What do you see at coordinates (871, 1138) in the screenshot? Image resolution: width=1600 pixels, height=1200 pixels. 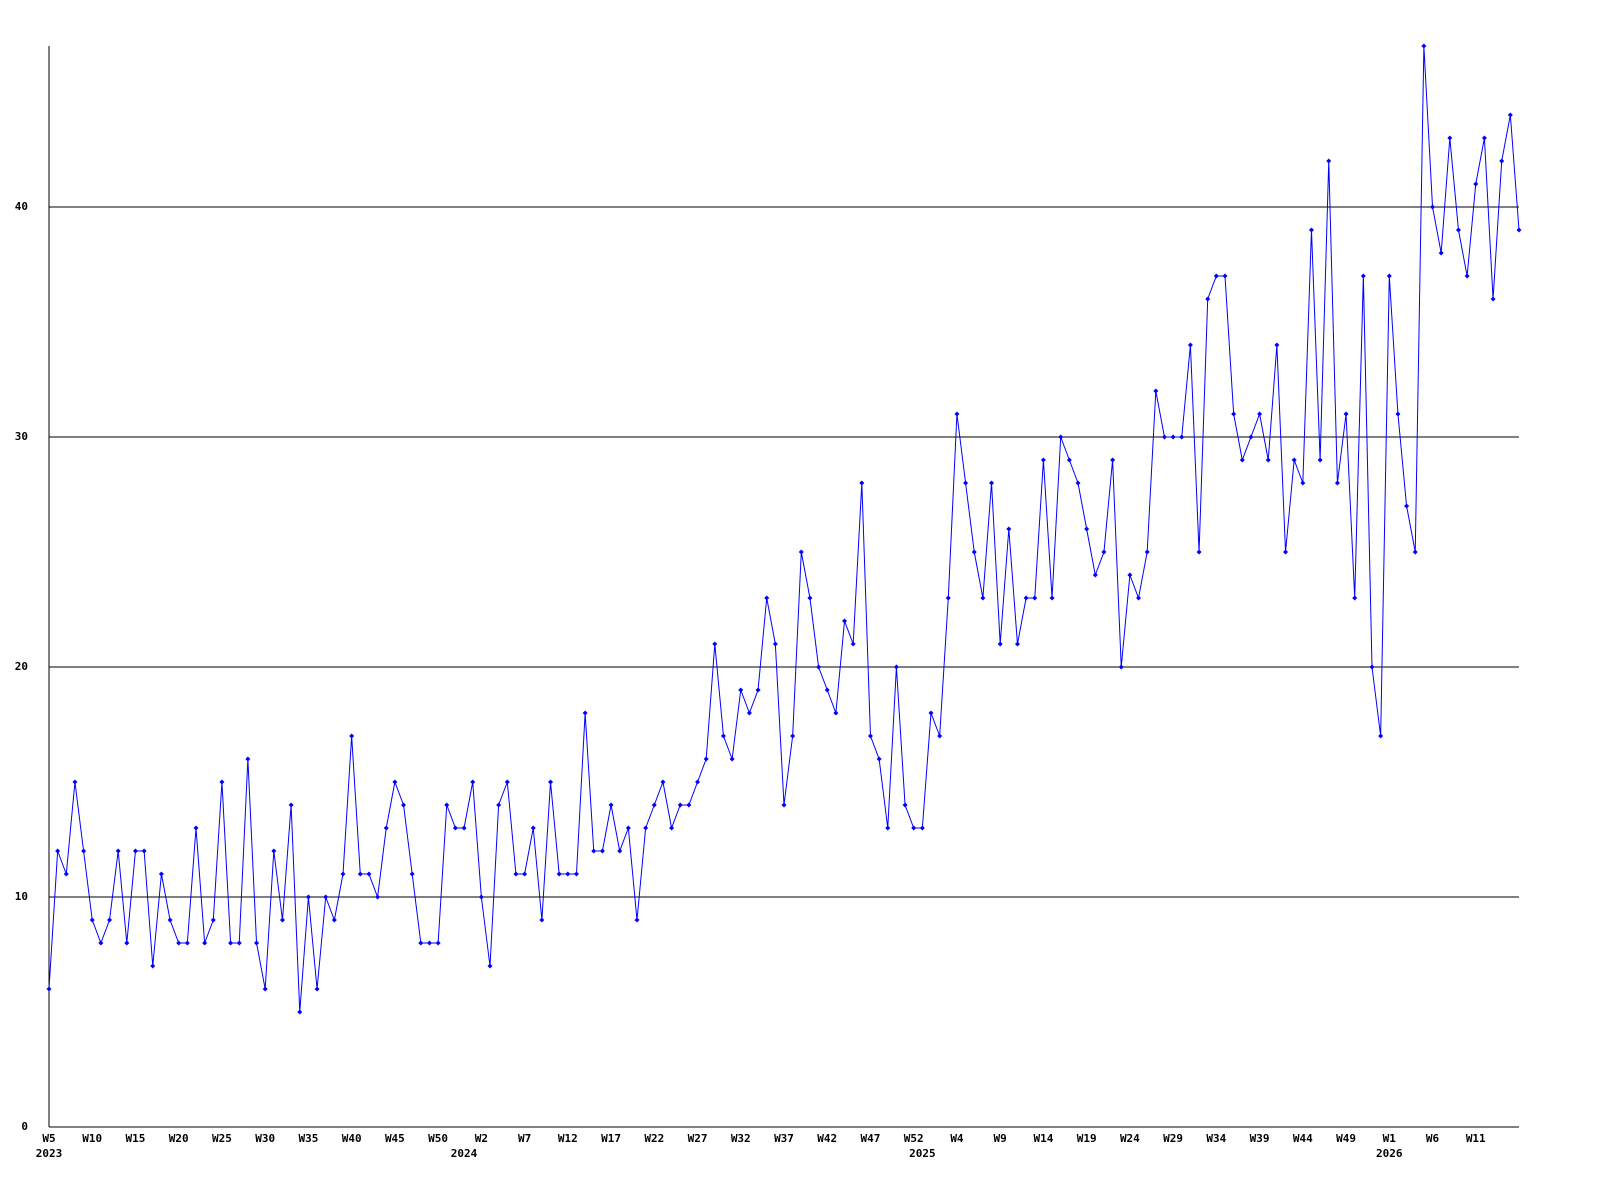 I see `x-tick-label: W47` at bounding box center [871, 1138].